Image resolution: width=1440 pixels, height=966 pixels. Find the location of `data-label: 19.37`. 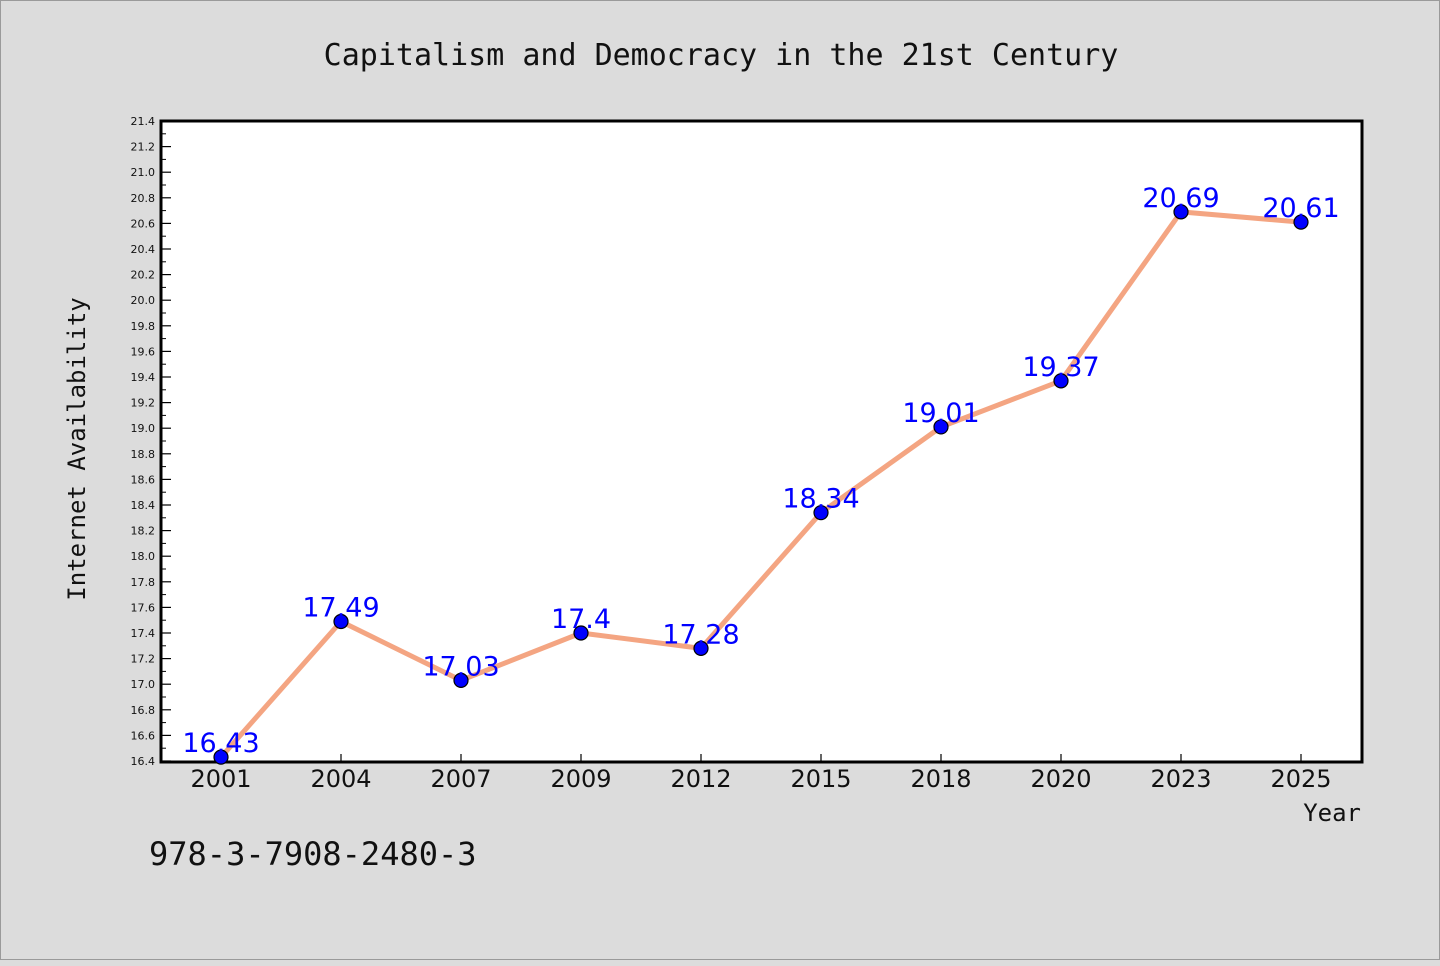

data-label: 19.37 is located at coordinates (1060, 367).